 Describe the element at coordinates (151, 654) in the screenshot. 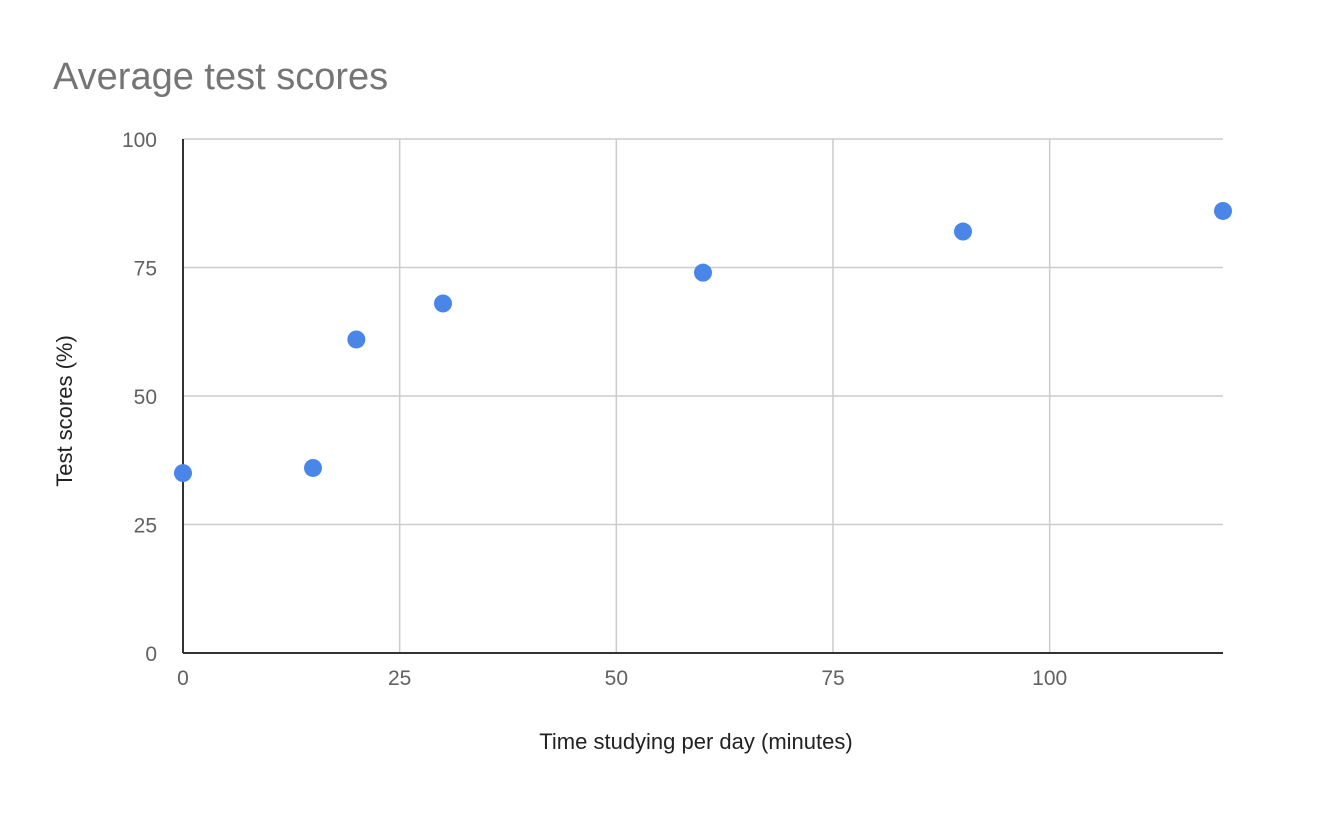

I see `y-tick-label-0: 0` at that location.